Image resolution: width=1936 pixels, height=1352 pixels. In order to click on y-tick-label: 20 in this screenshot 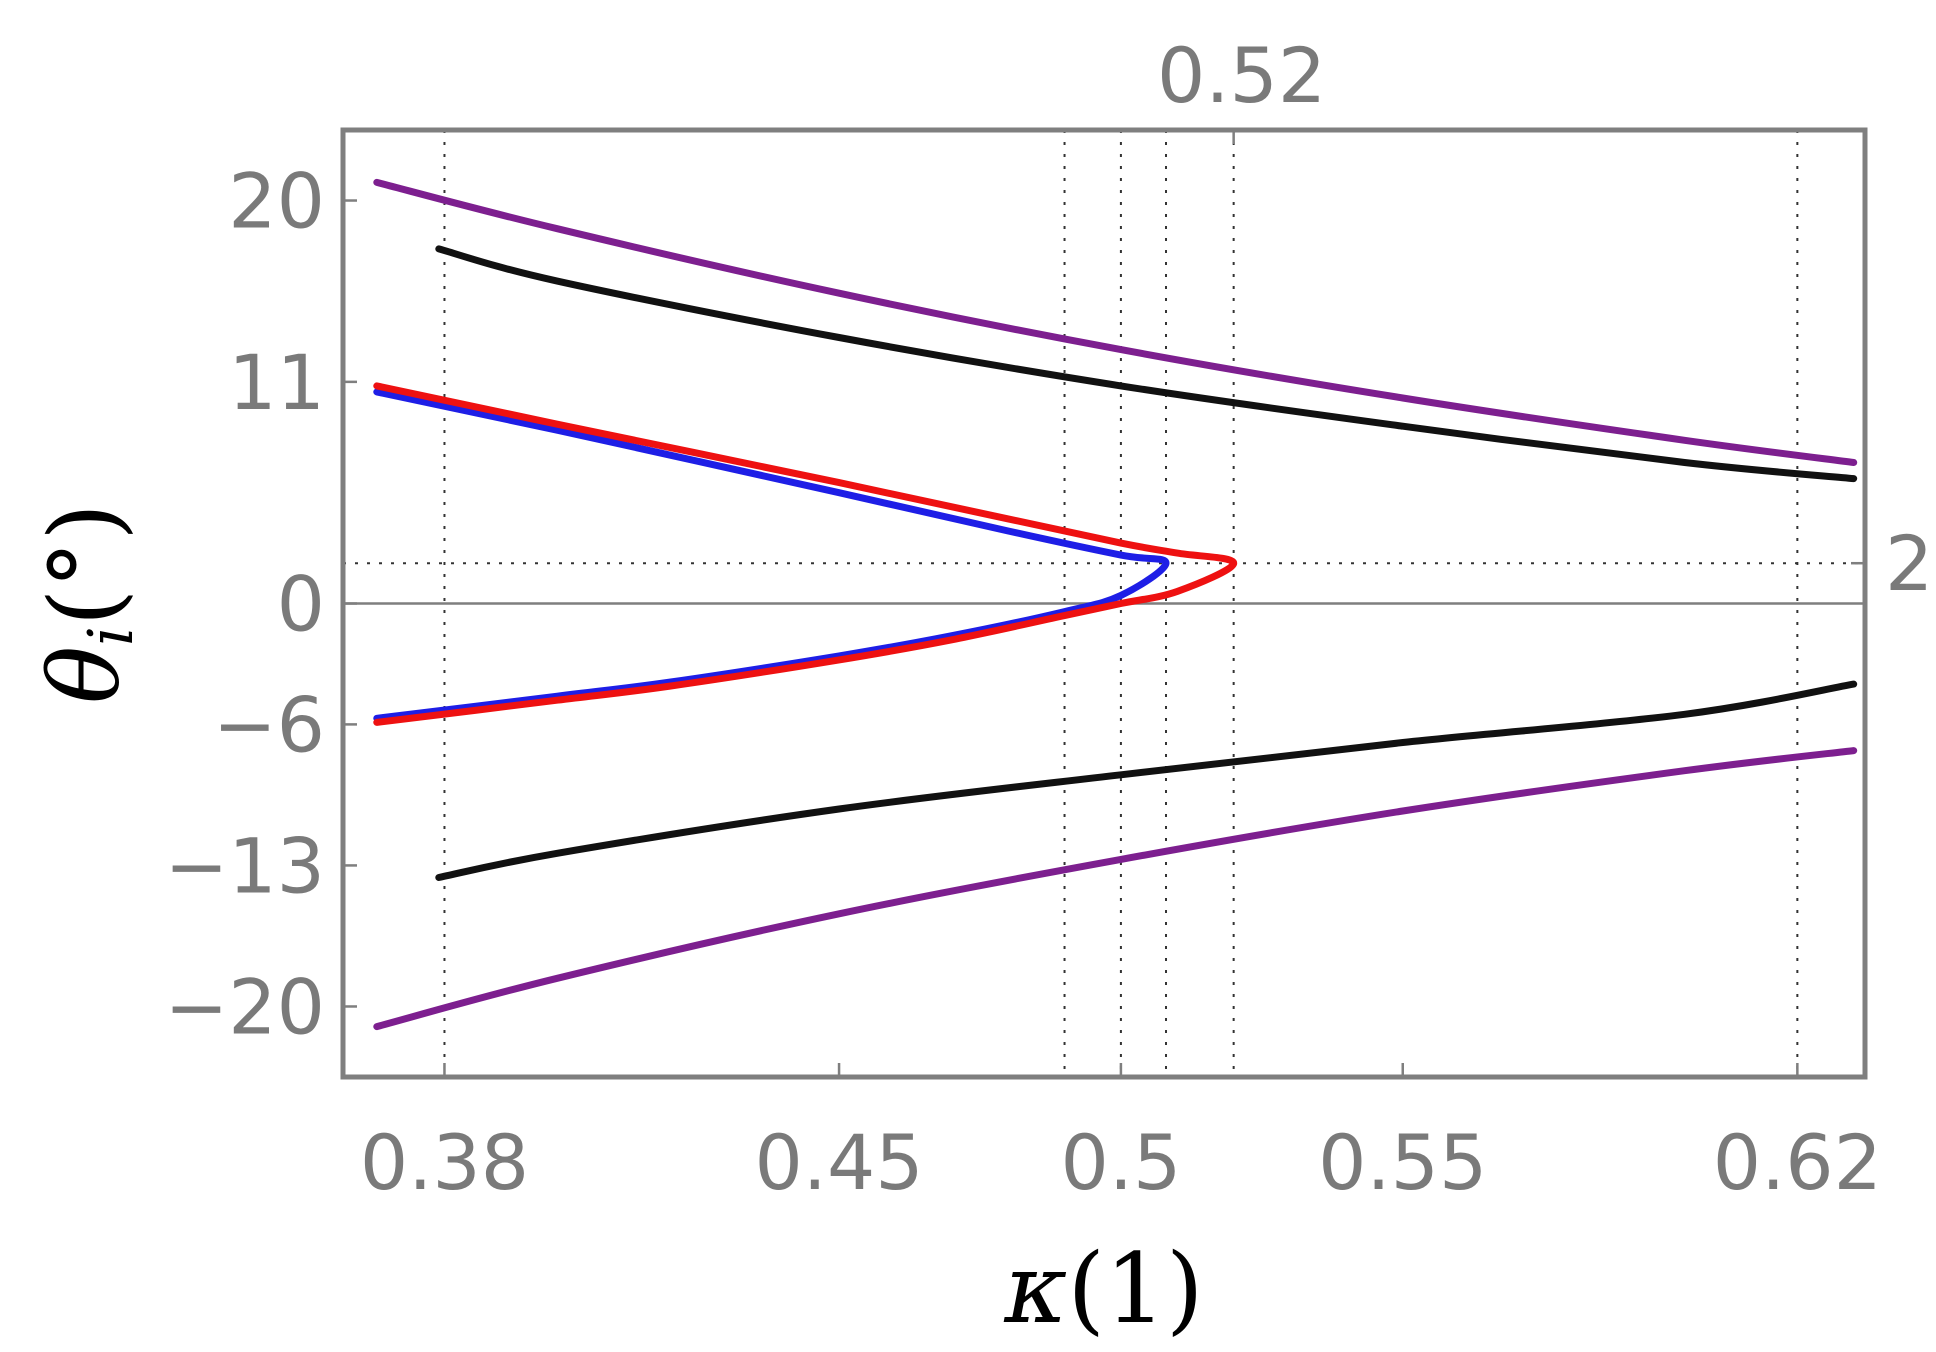, I will do `click(276, 201)`.